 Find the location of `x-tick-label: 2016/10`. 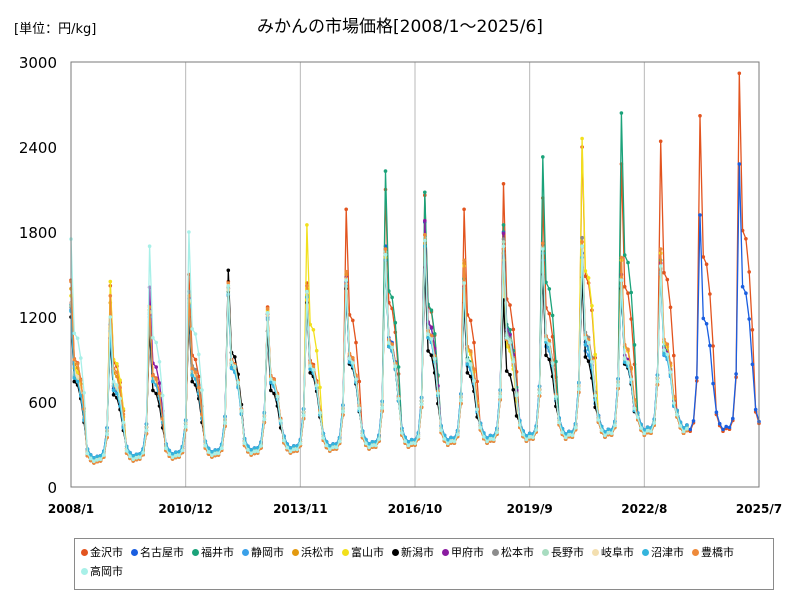

x-tick-label: 2016/10 is located at coordinates (415, 509).